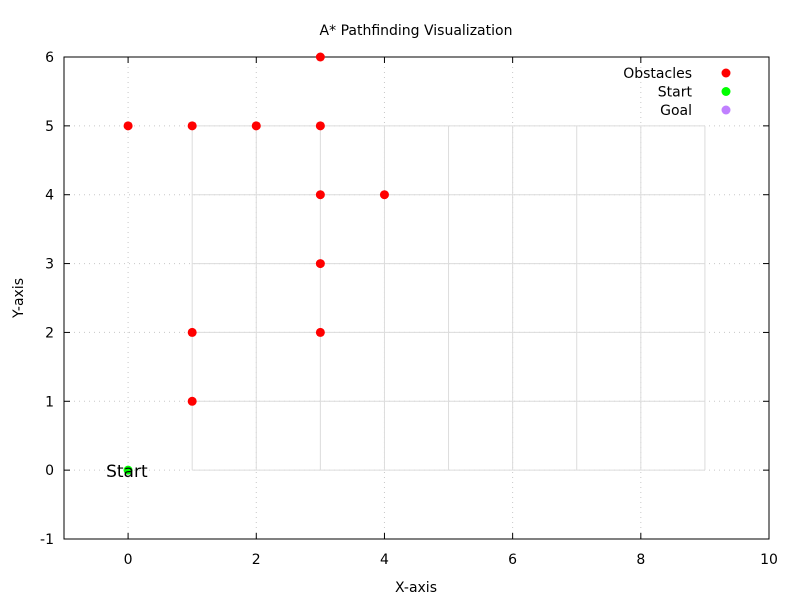 The height and width of the screenshot is (600, 800). What do you see at coordinates (256, 560) in the screenshot?
I see `x-tick-label: 2` at bounding box center [256, 560].